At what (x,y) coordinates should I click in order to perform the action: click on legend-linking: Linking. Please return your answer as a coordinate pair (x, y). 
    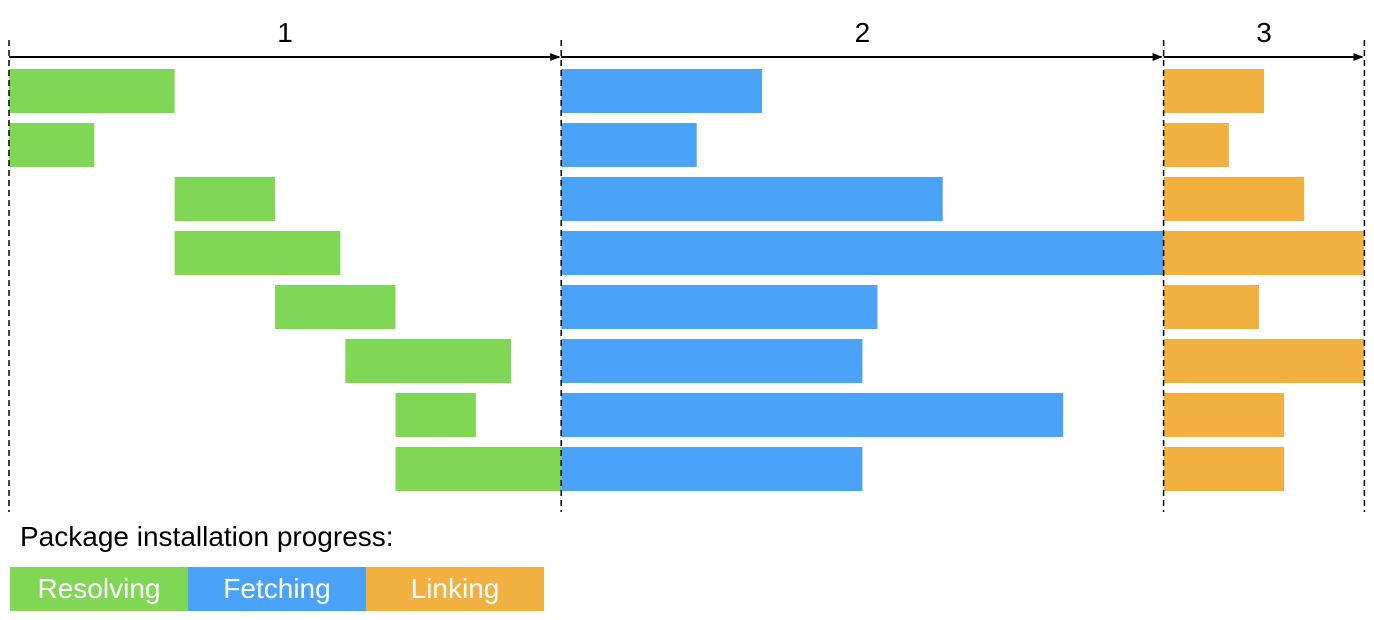
    Looking at the image, I should click on (455, 589).